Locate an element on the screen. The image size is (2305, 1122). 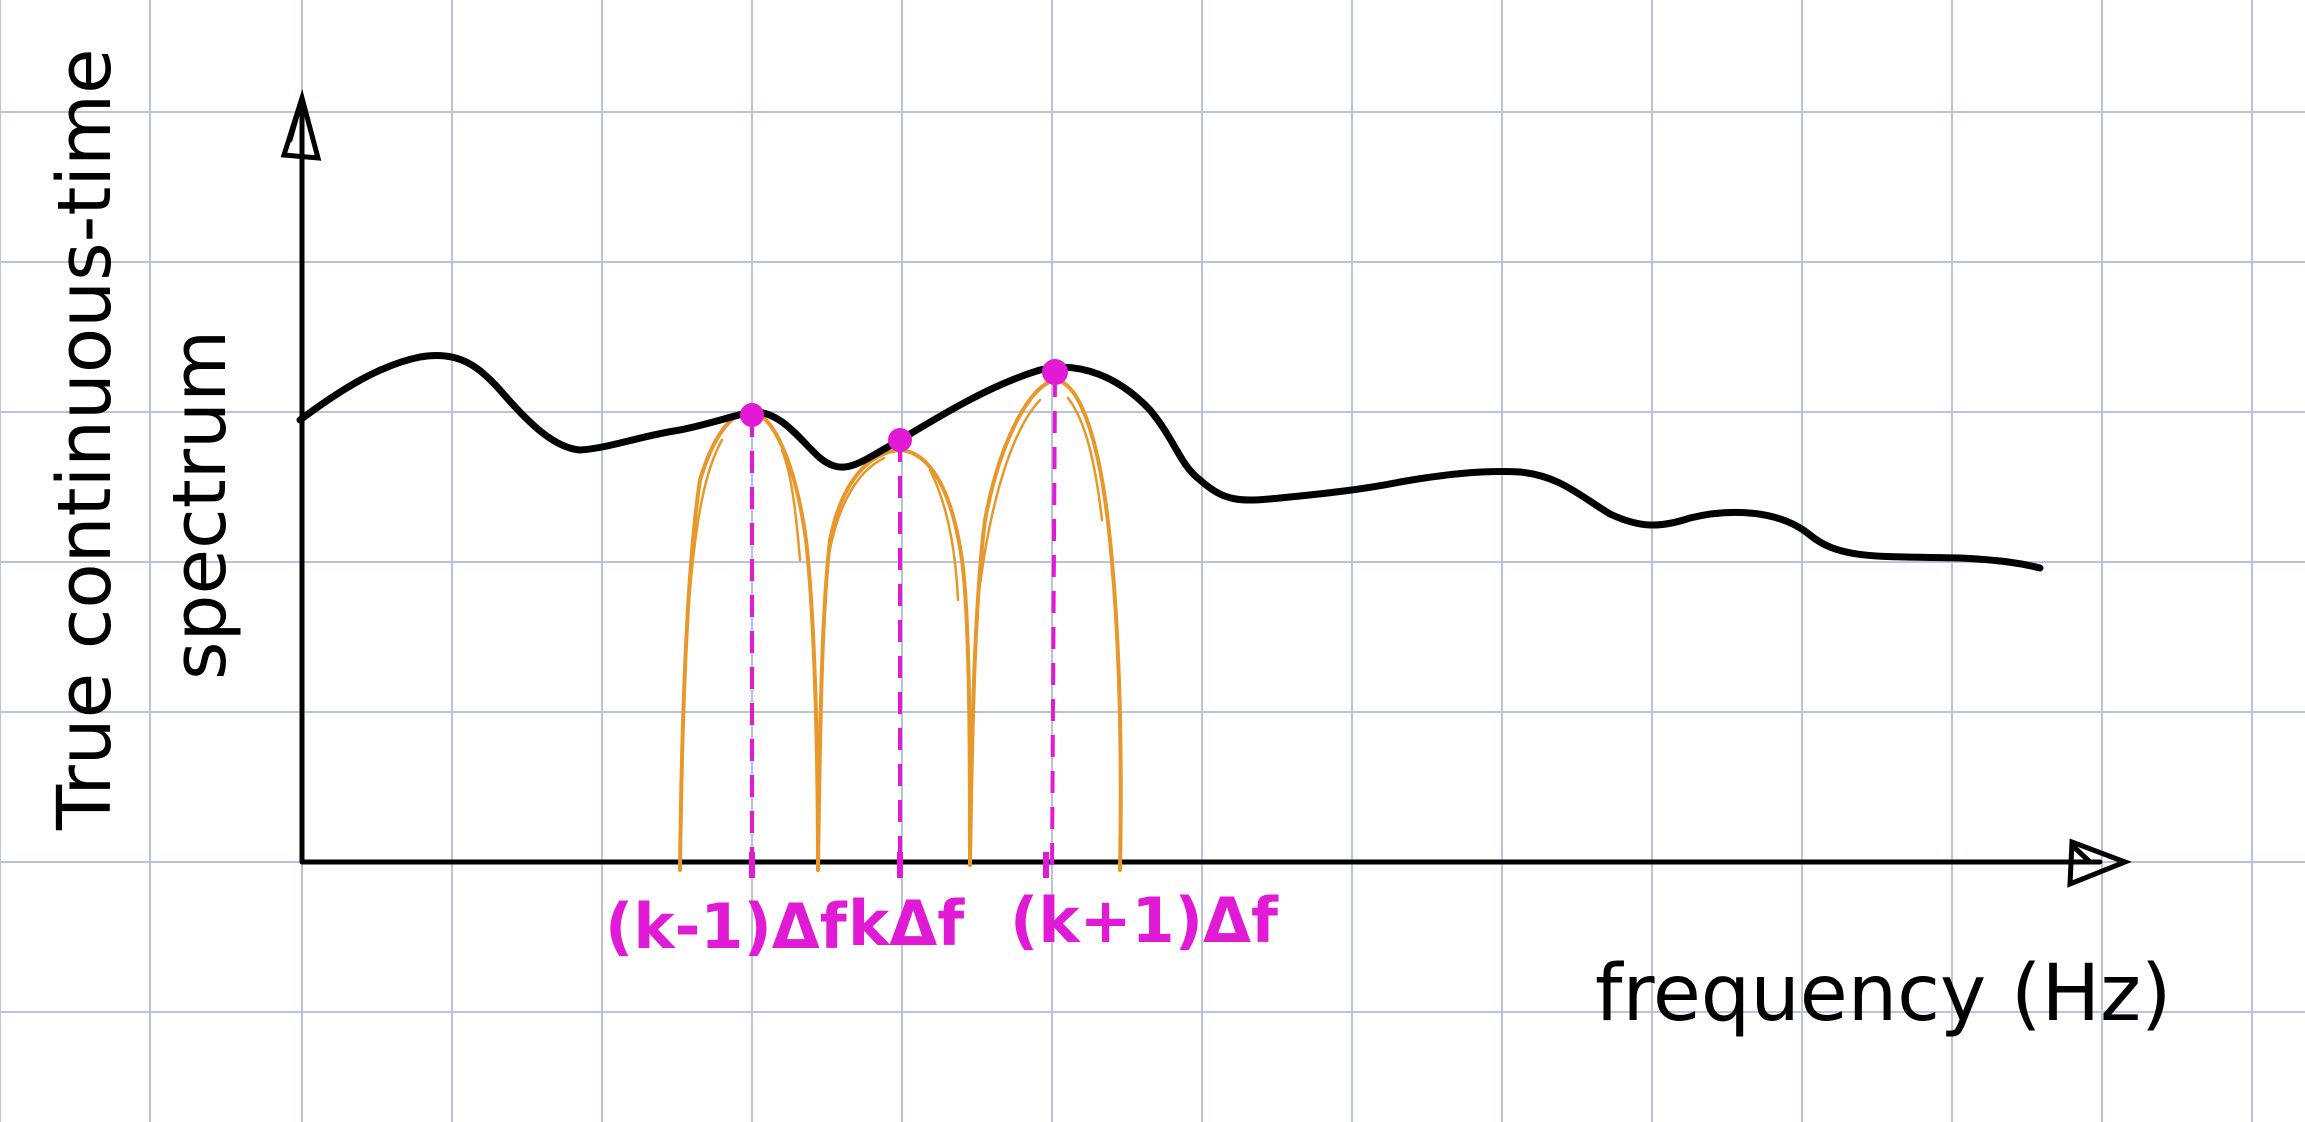
y-axis-label-line2: spectrum is located at coordinates (200, 505).